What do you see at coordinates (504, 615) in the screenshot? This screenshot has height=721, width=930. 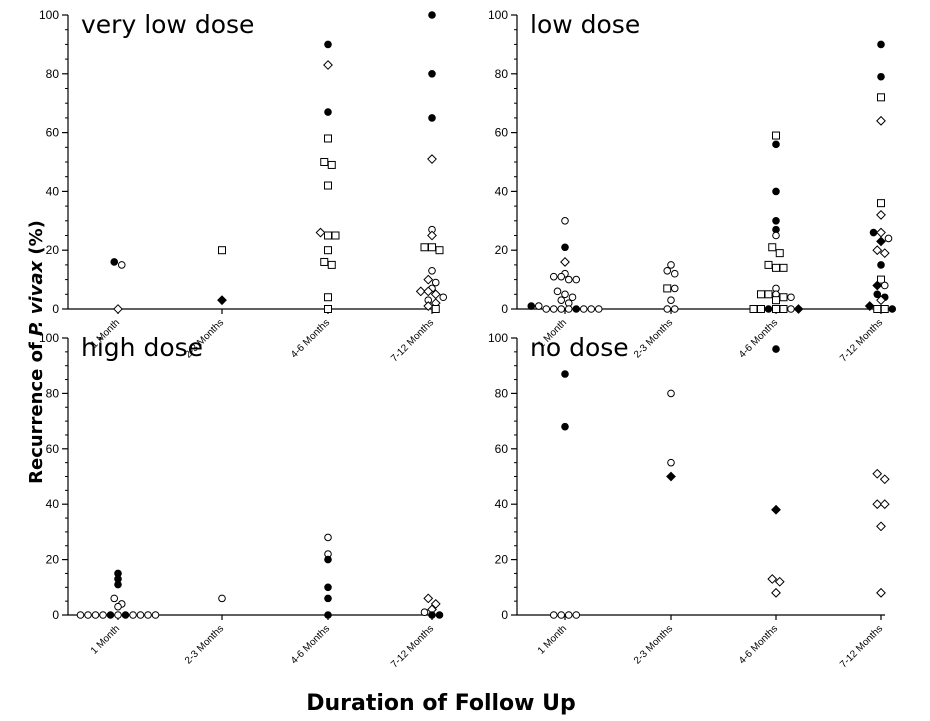 I see `panel-4-y-tick-label: 0` at bounding box center [504, 615].